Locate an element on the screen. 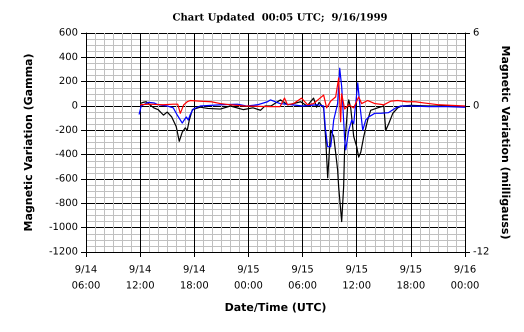  x-tick-label: 9/15 06:00 is located at coordinates (302, 278).